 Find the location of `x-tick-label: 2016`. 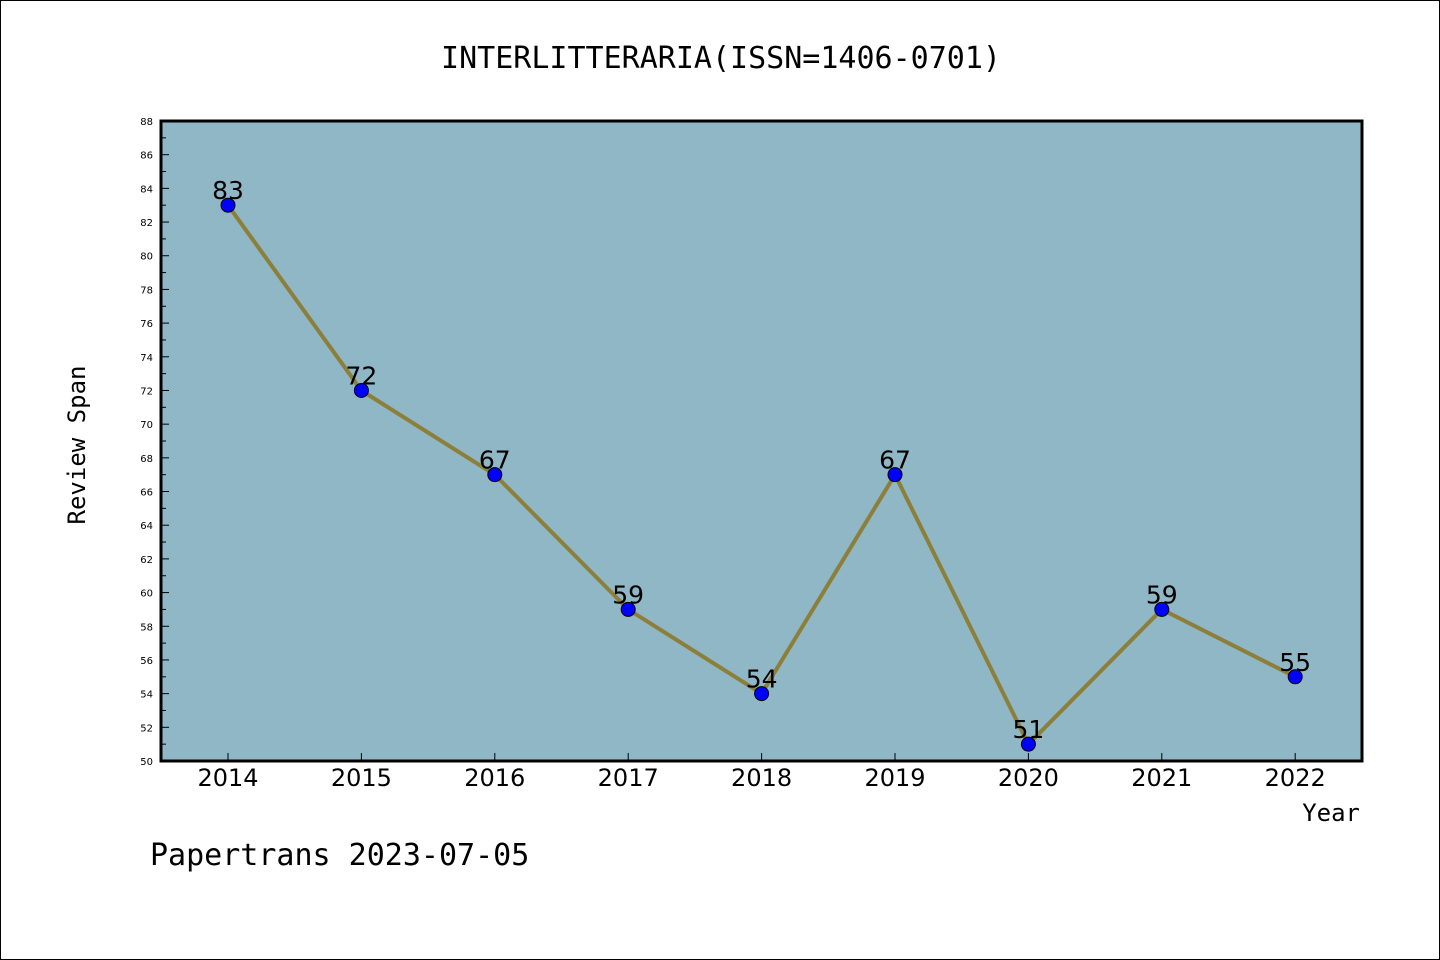

x-tick-label: 2016 is located at coordinates (494, 778).